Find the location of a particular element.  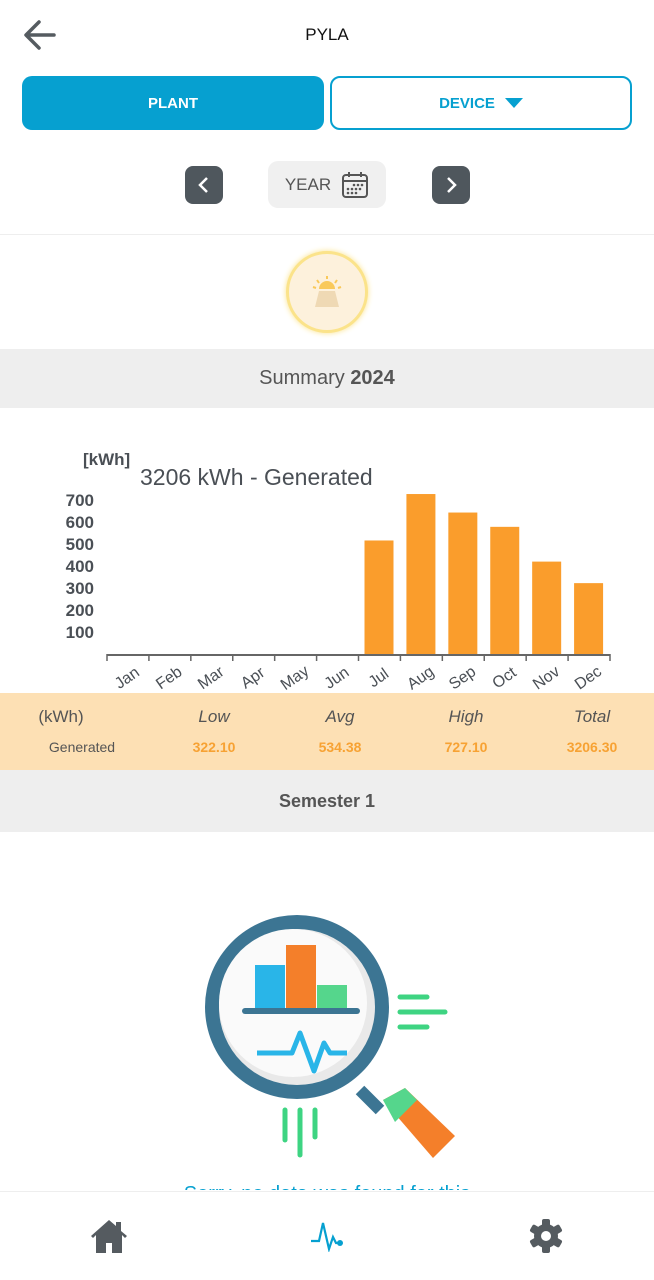

bar-oct is located at coordinates (505, 590).